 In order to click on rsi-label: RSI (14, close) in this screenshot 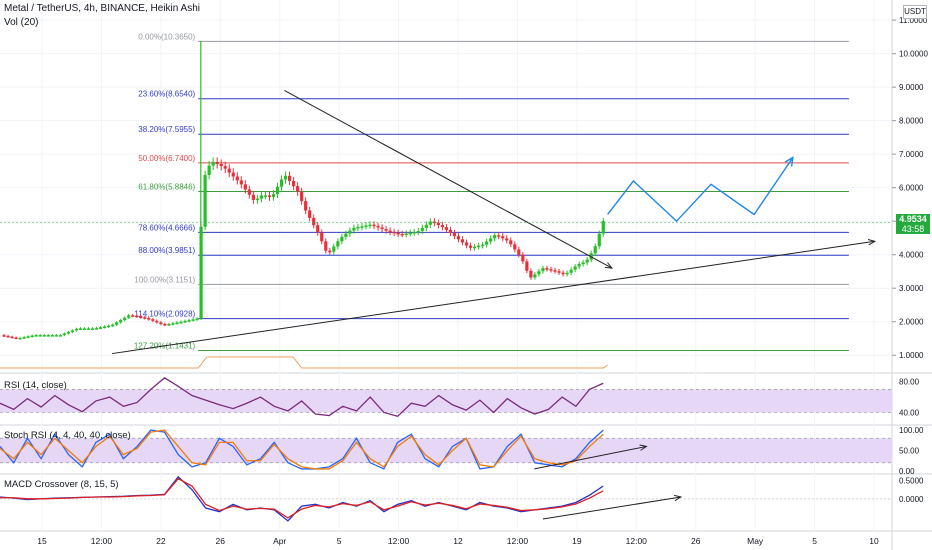, I will do `click(35, 385)`.